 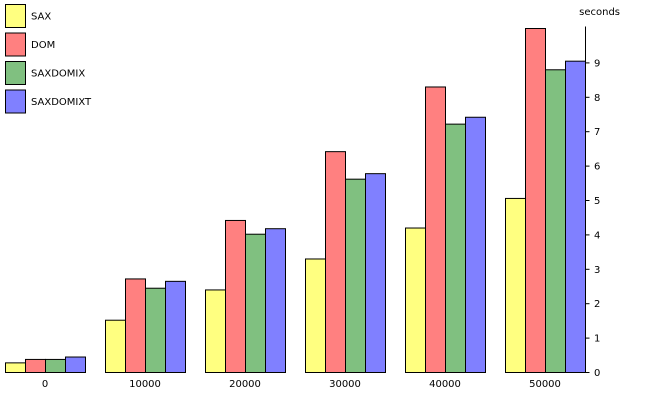 I want to click on y-tick-label: 3, so click(x=597, y=270).